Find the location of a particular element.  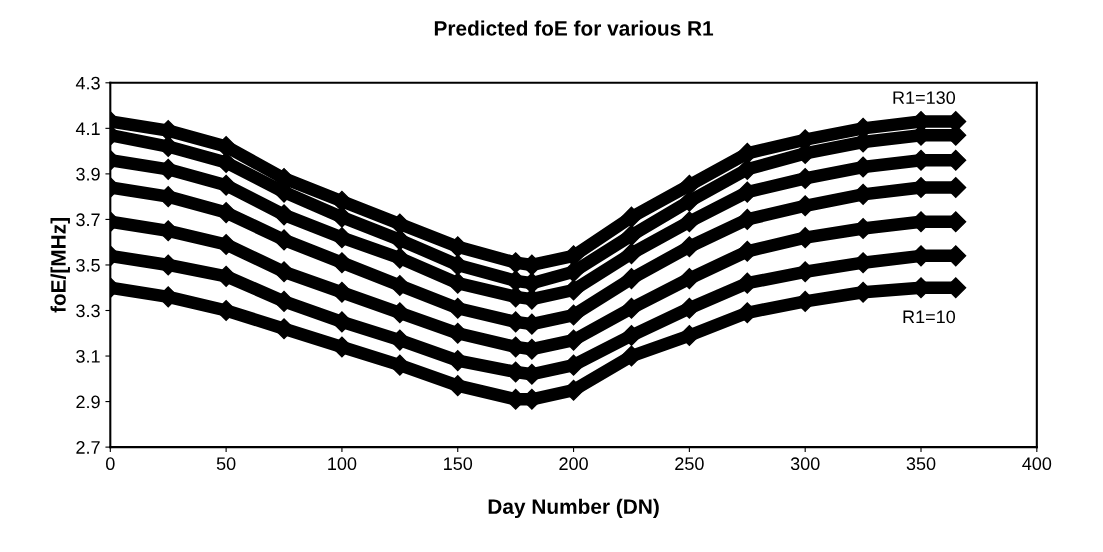

x-tick-label: 100 is located at coordinates (342, 464).